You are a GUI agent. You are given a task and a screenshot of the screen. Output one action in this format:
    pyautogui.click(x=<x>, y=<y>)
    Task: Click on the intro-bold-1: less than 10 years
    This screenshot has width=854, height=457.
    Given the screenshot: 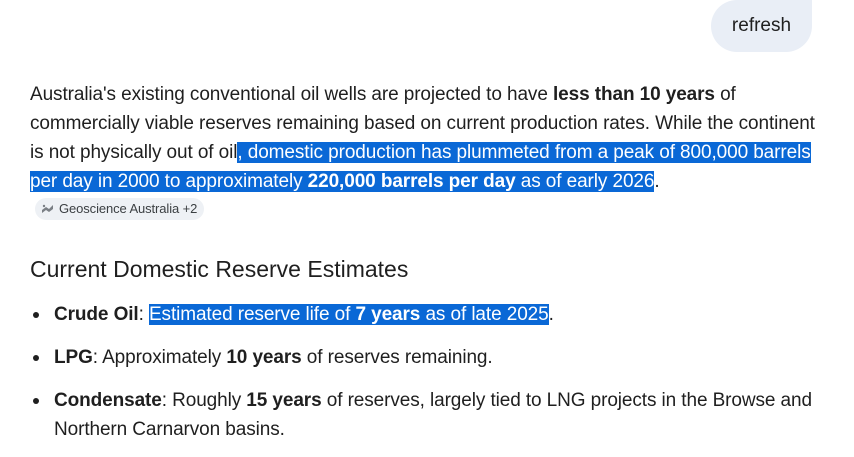 What is the action you would take?
    pyautogui.click(x=633, y=94)
    